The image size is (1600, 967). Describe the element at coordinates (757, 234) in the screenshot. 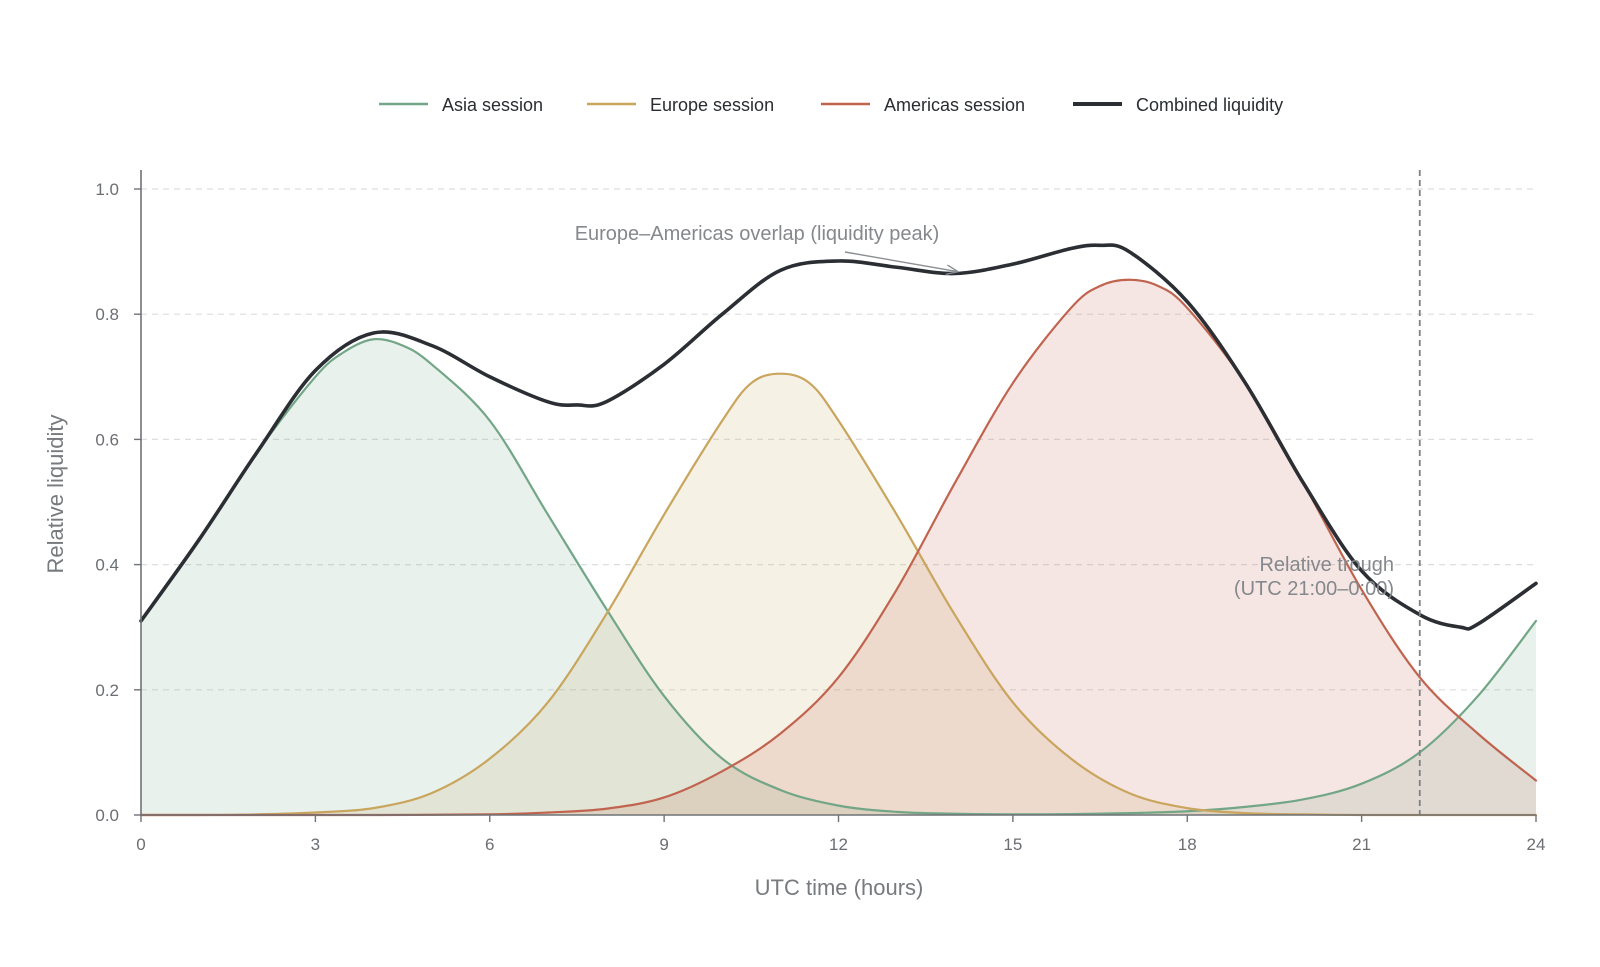

I see `overlap-annotation-text: Europe–Americas overlap (liquidity peak)` at that location.